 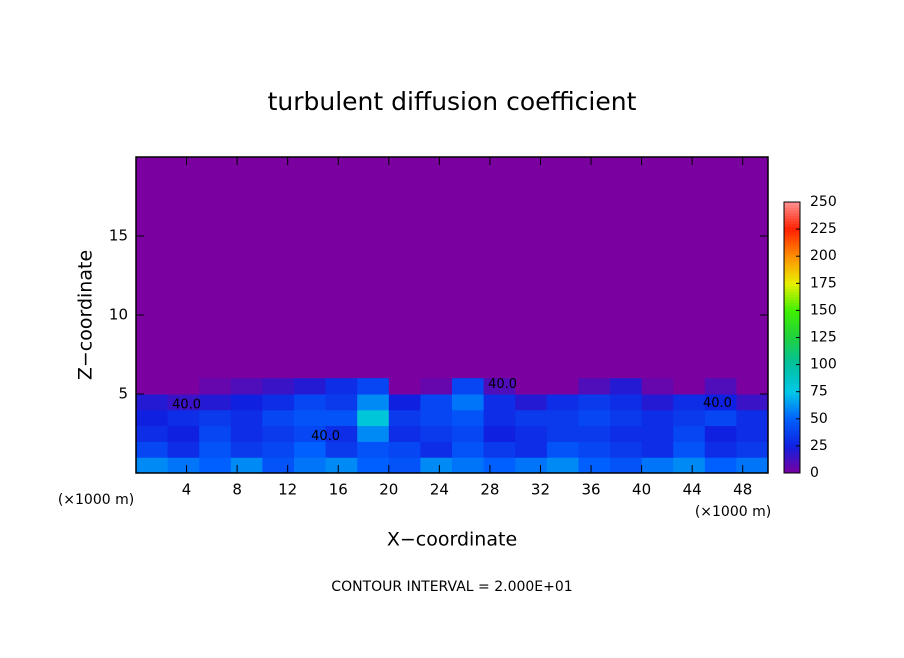 I want to click on colorbar-tick-label: 125, so click(x=823, y=338).